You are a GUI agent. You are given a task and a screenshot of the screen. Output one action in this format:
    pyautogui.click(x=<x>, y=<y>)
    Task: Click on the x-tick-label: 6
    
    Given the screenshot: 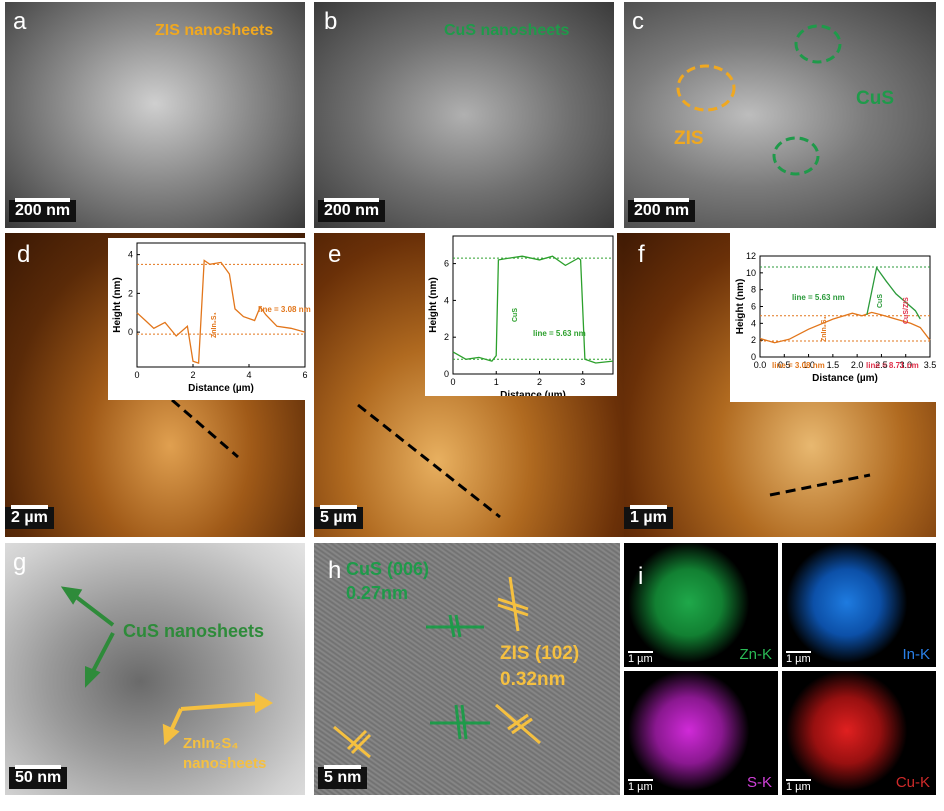 What is the action you would take?
    pyautogui.click(x=304, y=375)
    